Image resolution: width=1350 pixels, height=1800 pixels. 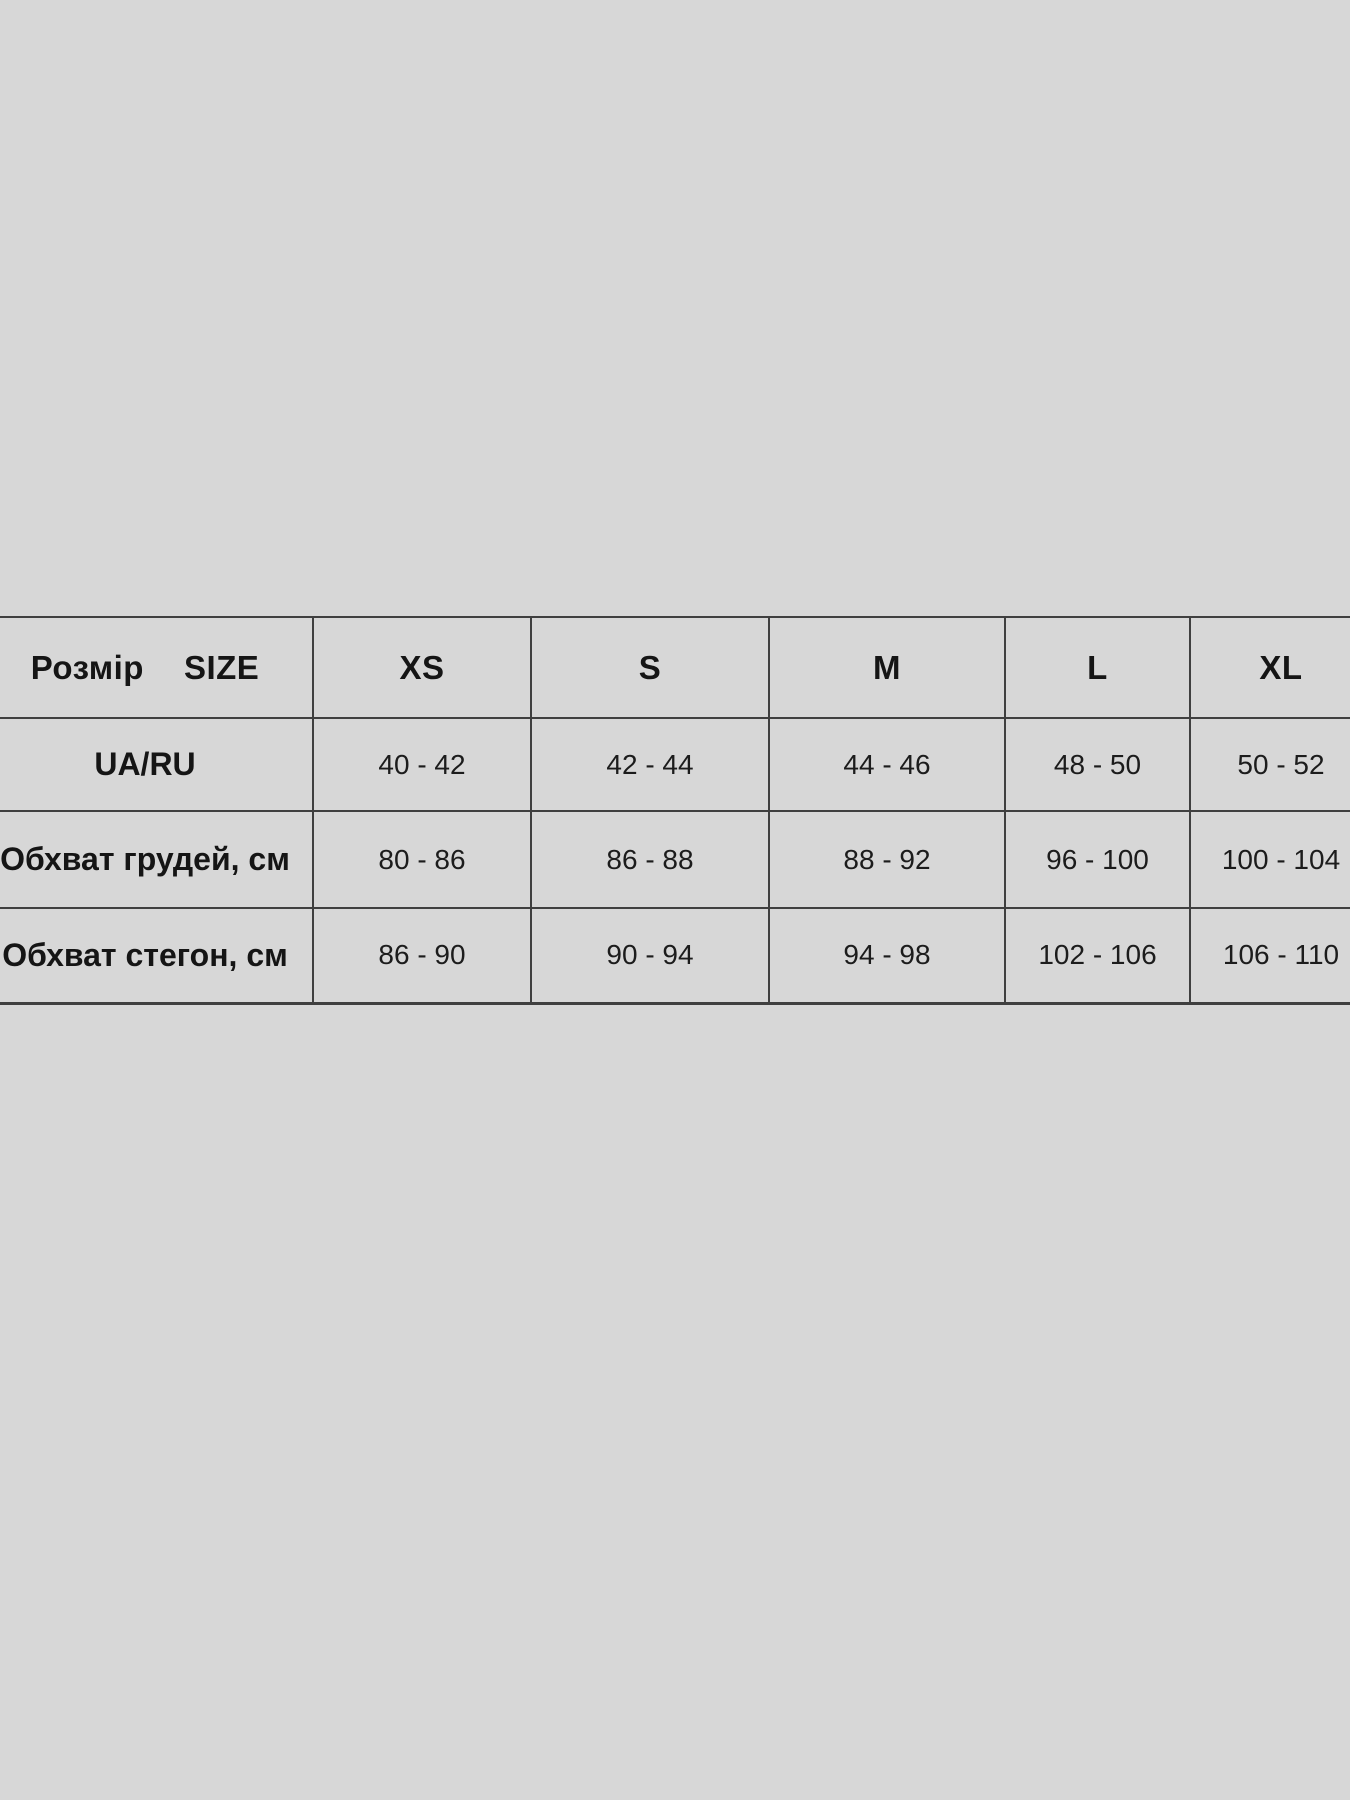 What do you see at coordinates (221, 667) in the screenshot?
I see `size-label-en: SIZE` at bounding box center [221, 667].